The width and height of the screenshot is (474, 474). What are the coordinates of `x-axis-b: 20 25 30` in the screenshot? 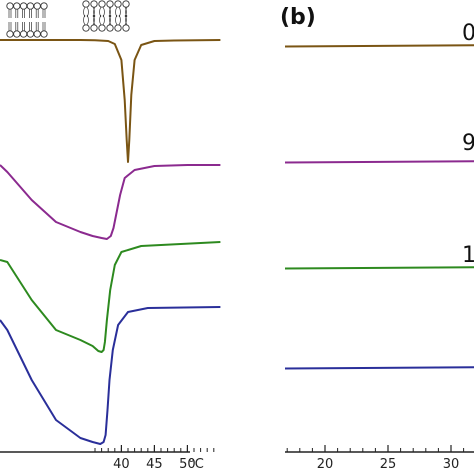 It's located at (379, 458).